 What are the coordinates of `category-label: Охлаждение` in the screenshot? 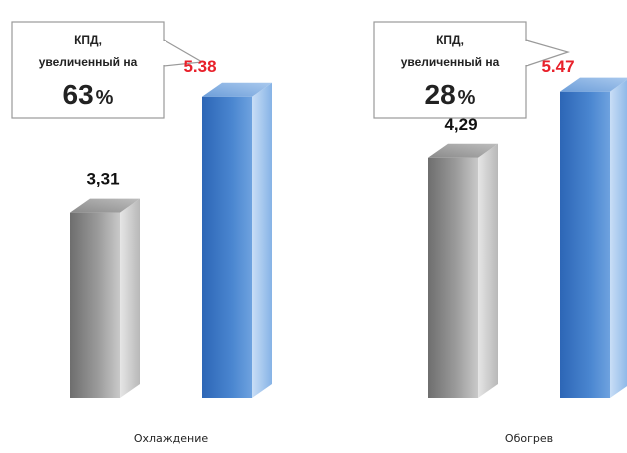 It's located at (171, 438).